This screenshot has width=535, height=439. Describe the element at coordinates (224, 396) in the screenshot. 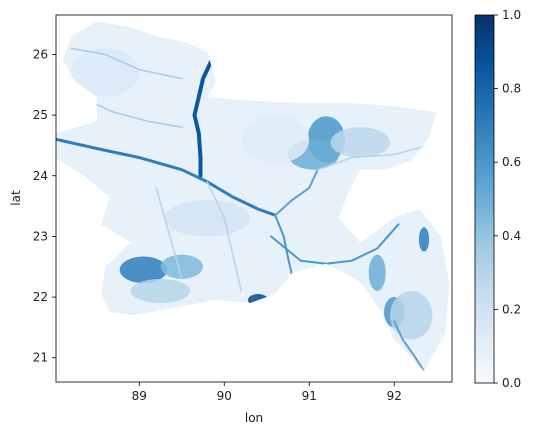

I see `x-tick-label: 90` at that location.